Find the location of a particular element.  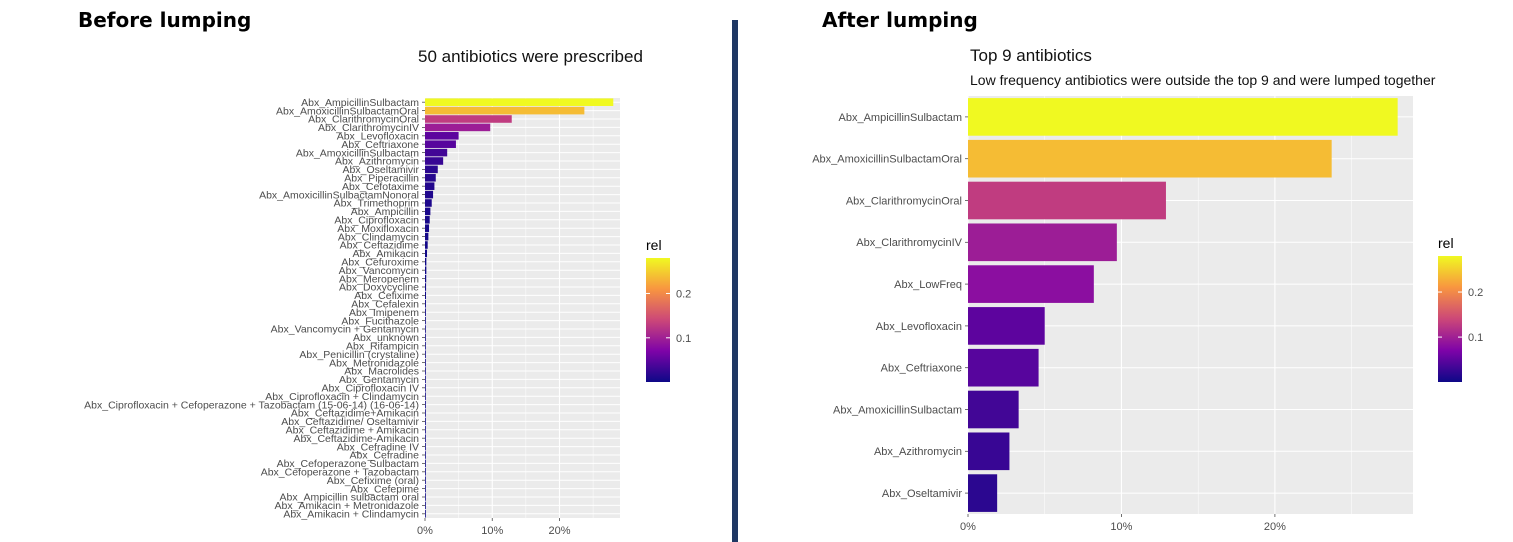

bar-abx-cefepime is located at coordinates (425, 488).